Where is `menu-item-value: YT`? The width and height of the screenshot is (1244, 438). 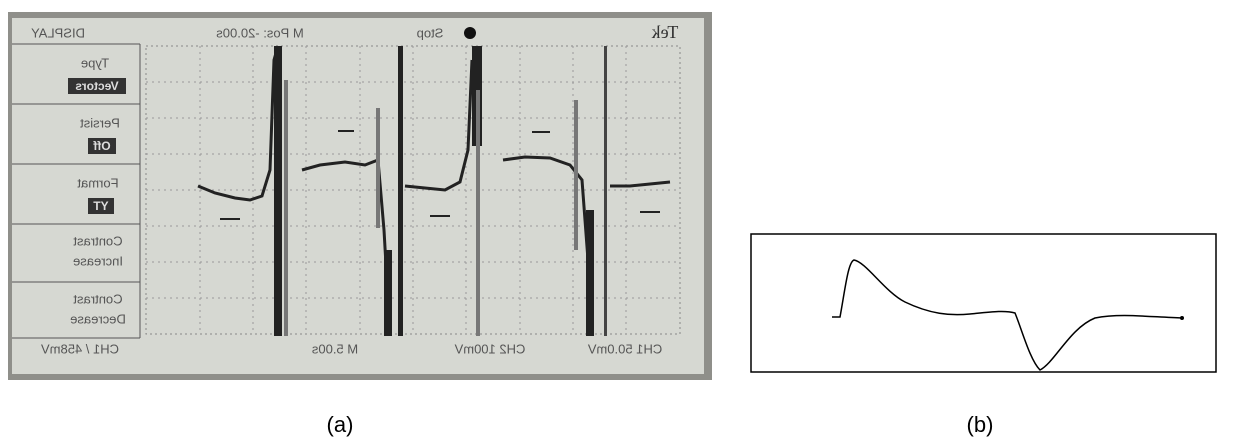 menu-item-value: YT is located at coordinates (101, 206).